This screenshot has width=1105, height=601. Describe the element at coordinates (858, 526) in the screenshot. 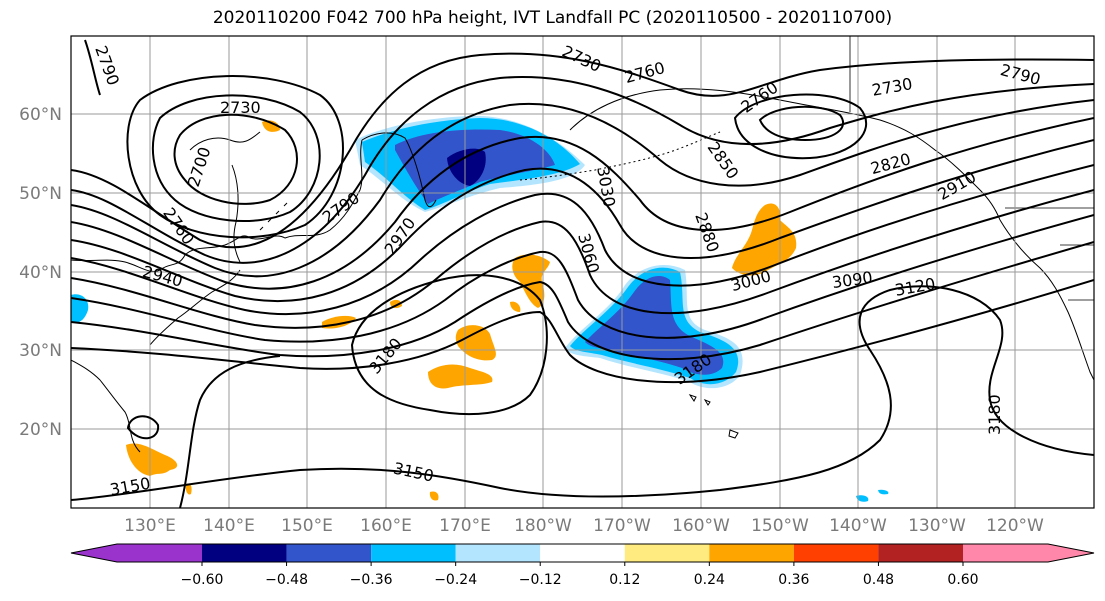

I see `lon-label: 140°W` at that location.